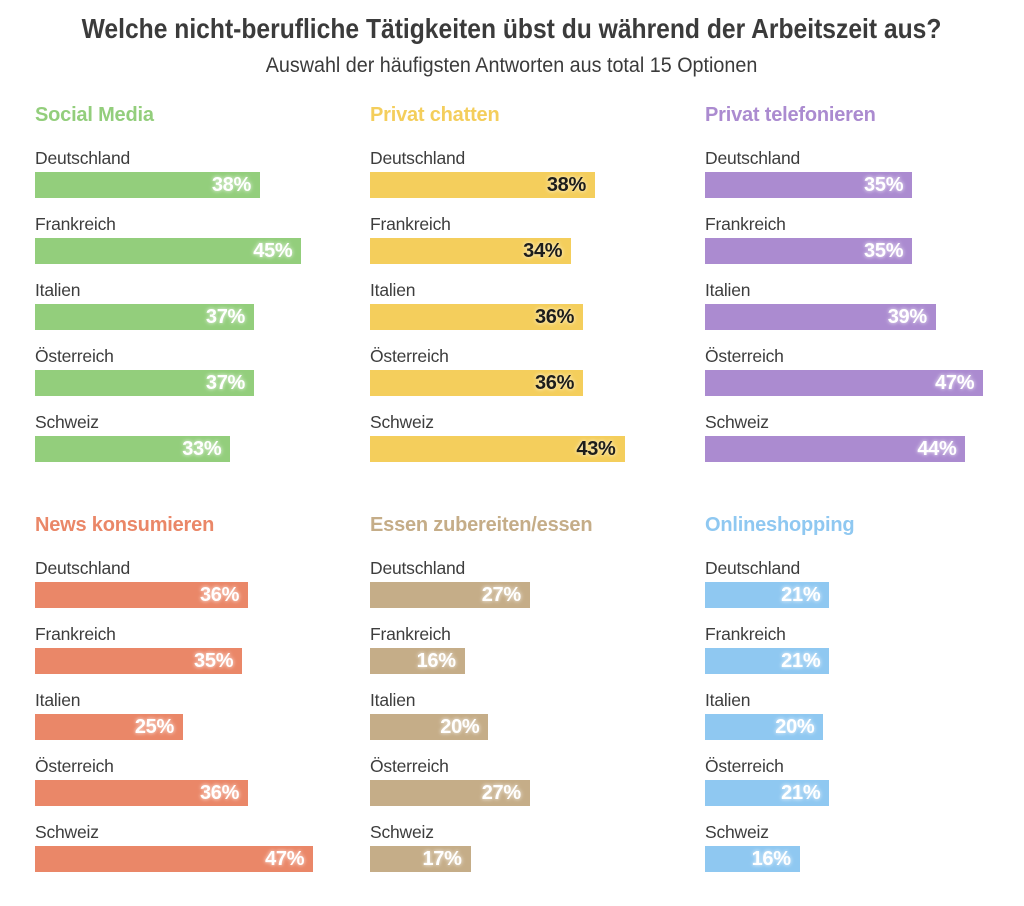 The image size is (1024, 906). Describe the element at coordinates (420, 858) in the screenshot. I see `value-bar: 17%` at that location.